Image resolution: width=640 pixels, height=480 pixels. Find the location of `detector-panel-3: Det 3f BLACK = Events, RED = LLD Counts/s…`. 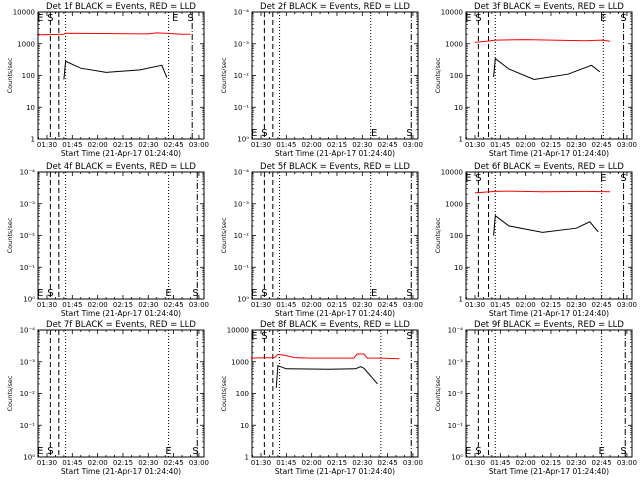

detector-panel-3: Det 3f BLACK = Events, RED = LLD Counts/s… is located at coordinates (535, 80).